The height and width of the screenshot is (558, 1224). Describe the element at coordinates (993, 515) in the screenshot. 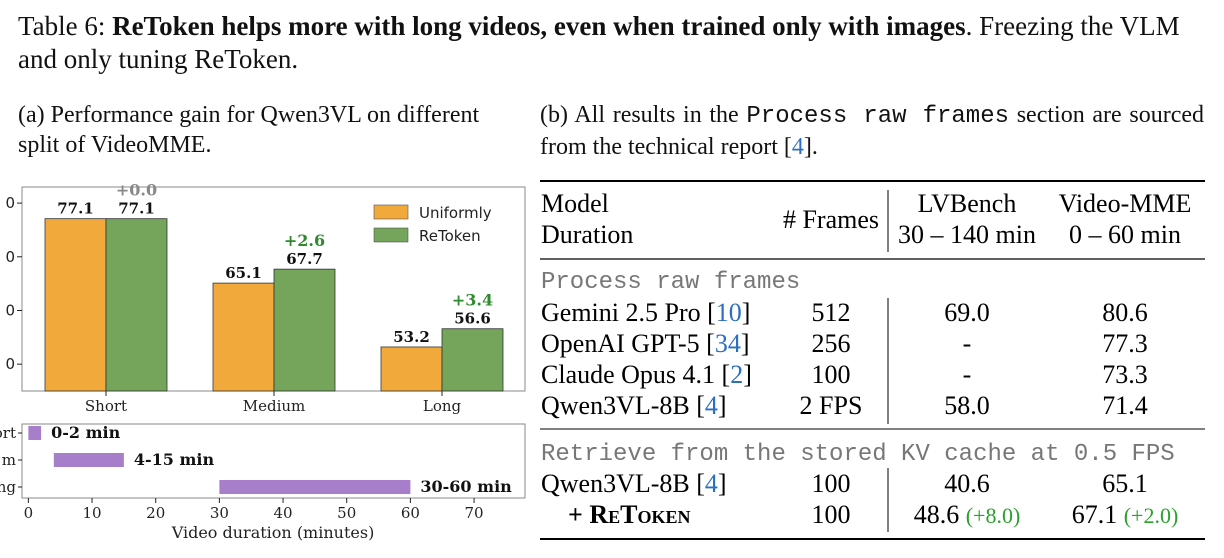

I see `retoken-lvbench-gain: (+8.0)` at that location.